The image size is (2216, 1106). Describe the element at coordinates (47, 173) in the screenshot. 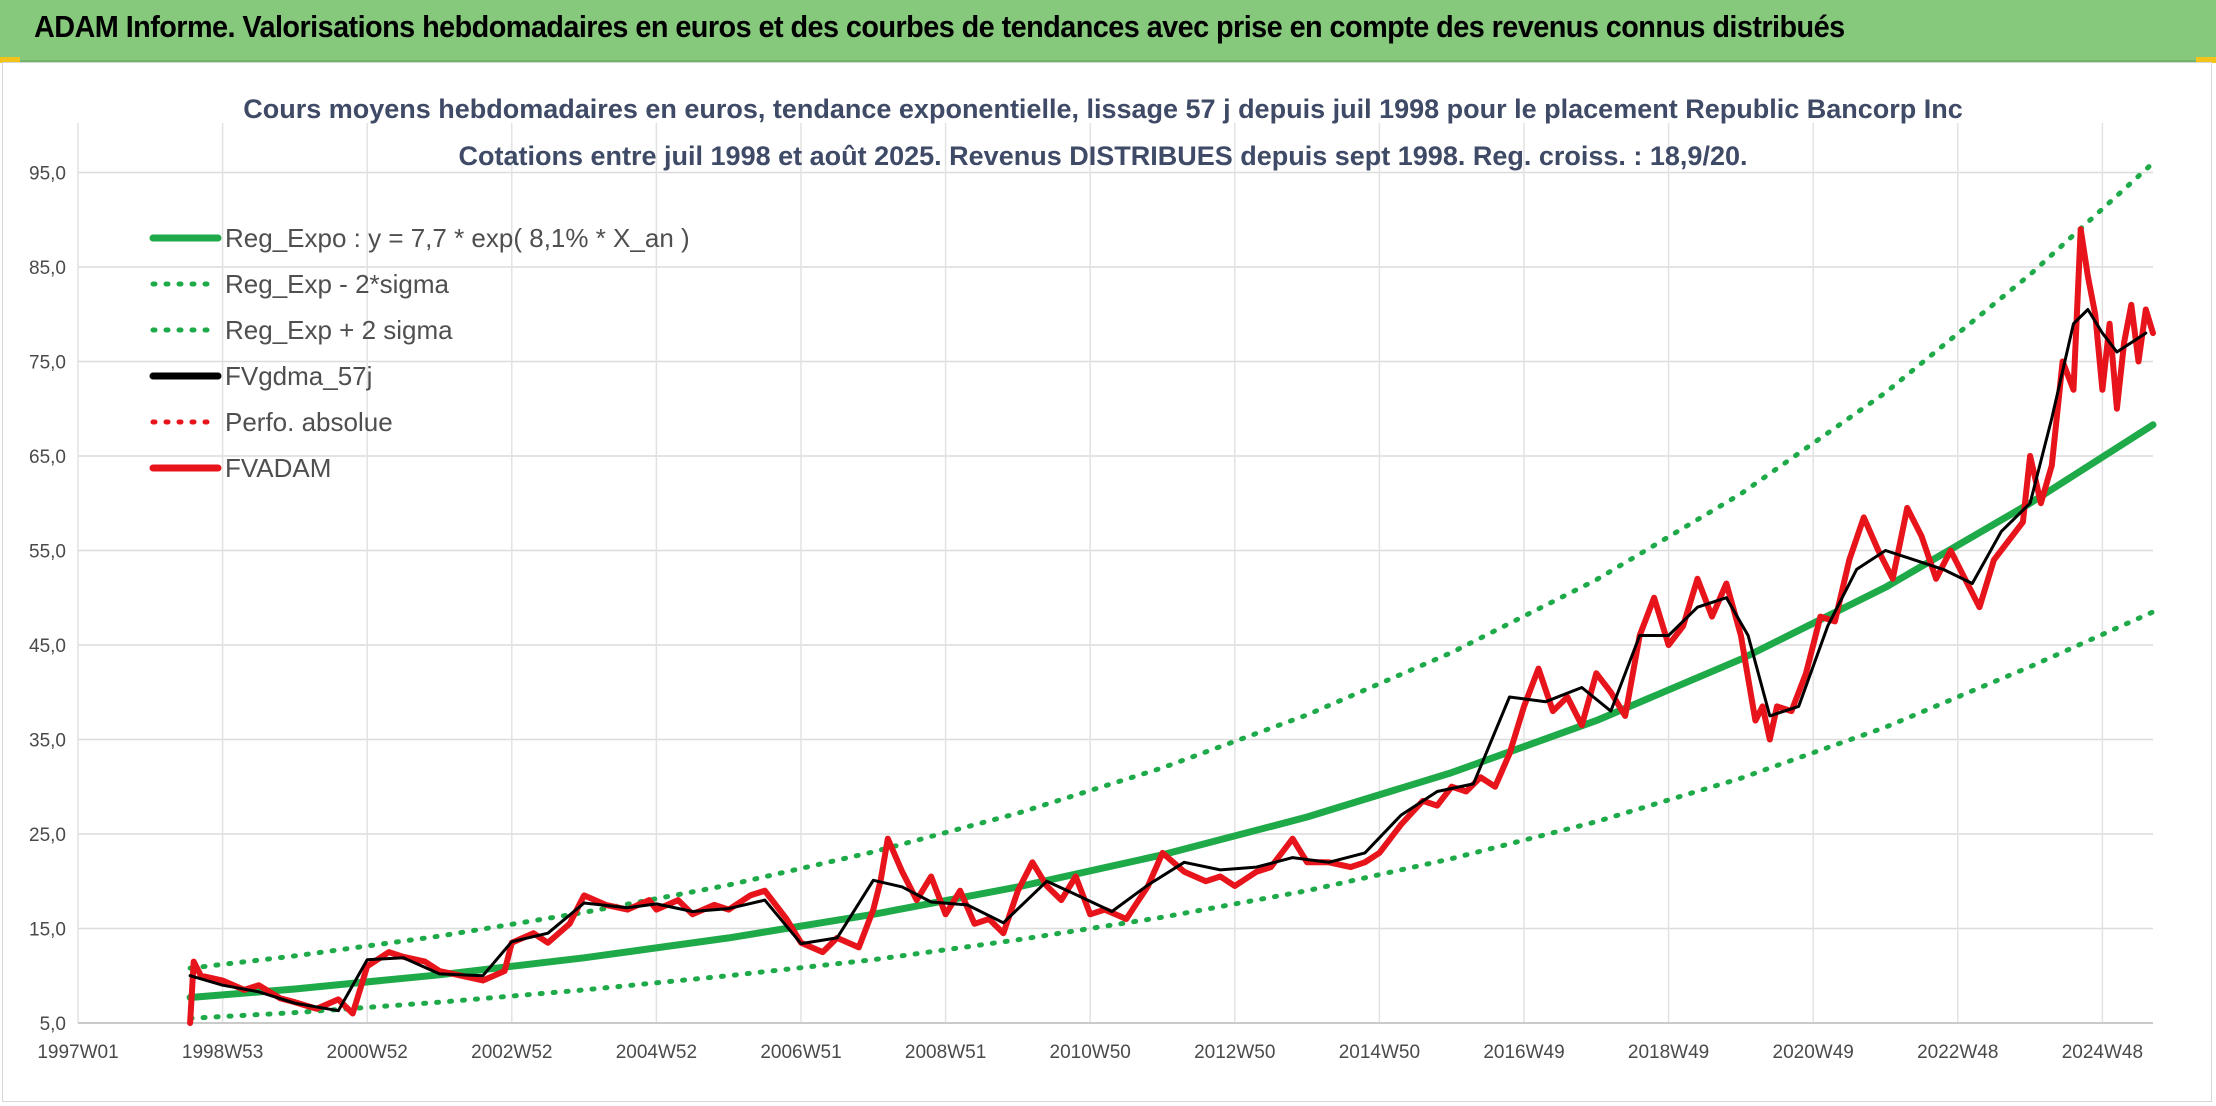

I see `y-tick-label: 95,0` at that location.